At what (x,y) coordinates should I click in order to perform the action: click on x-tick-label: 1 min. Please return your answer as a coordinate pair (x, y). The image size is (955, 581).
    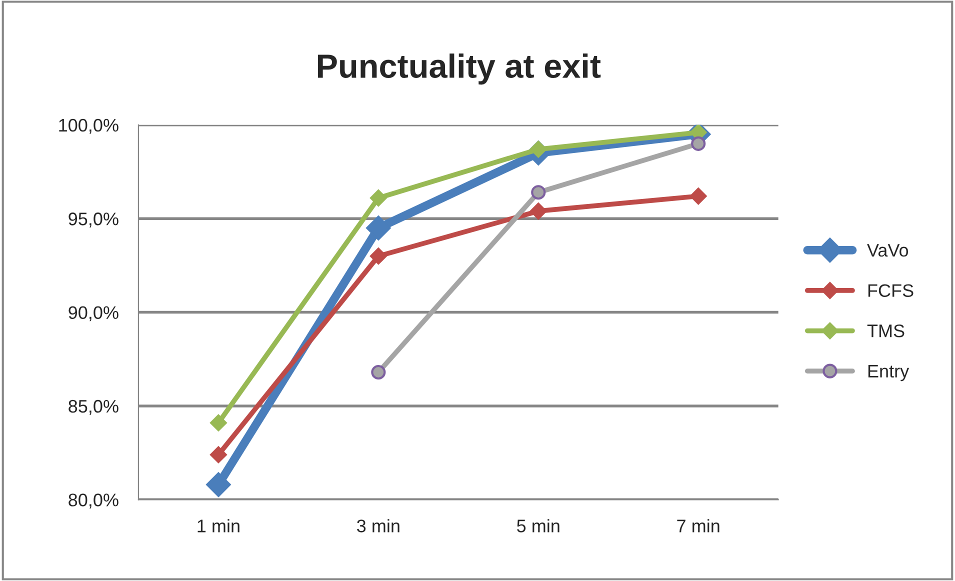
    Looking at the image, I should click on (219, 525).